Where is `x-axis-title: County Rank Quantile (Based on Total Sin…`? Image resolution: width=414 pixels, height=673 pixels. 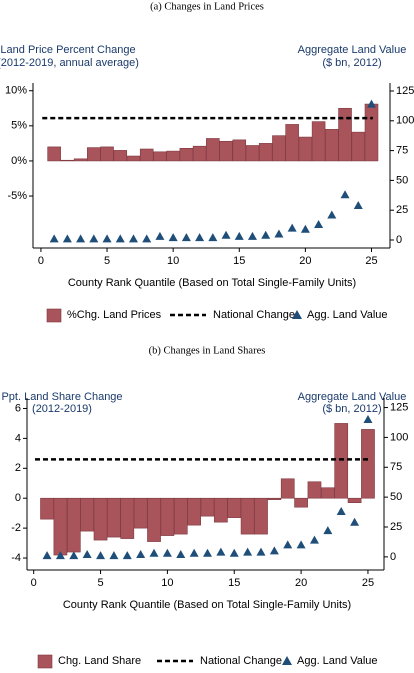
x-axis-title: County Rank Quantile (Based on Total Sin… is located at coordinates (207, 605).